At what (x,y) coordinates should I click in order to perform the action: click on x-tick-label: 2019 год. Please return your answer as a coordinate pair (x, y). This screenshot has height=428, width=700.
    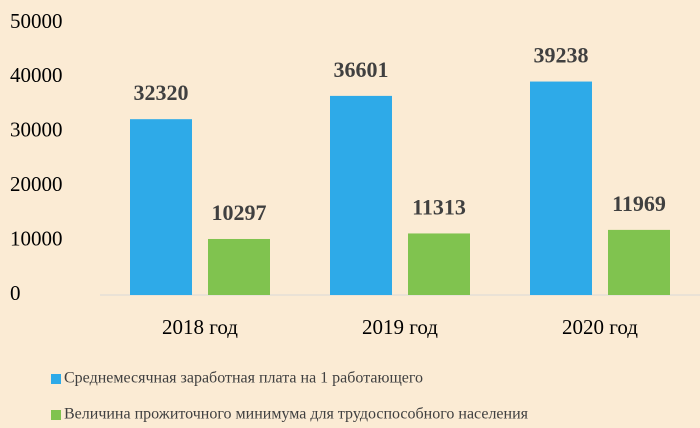
    Looking at the image, I should click on (400, 327).